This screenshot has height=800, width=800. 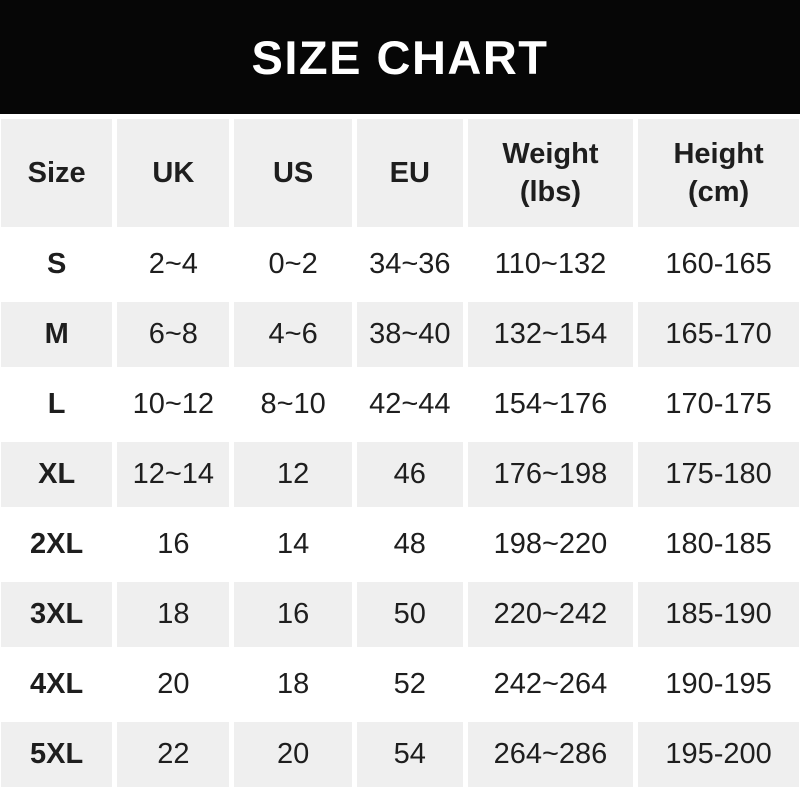 What do you see at coordinates (550, 684) in the screenshot?
I see `weight-cell: 242~264` at bounding box center [550, 684].